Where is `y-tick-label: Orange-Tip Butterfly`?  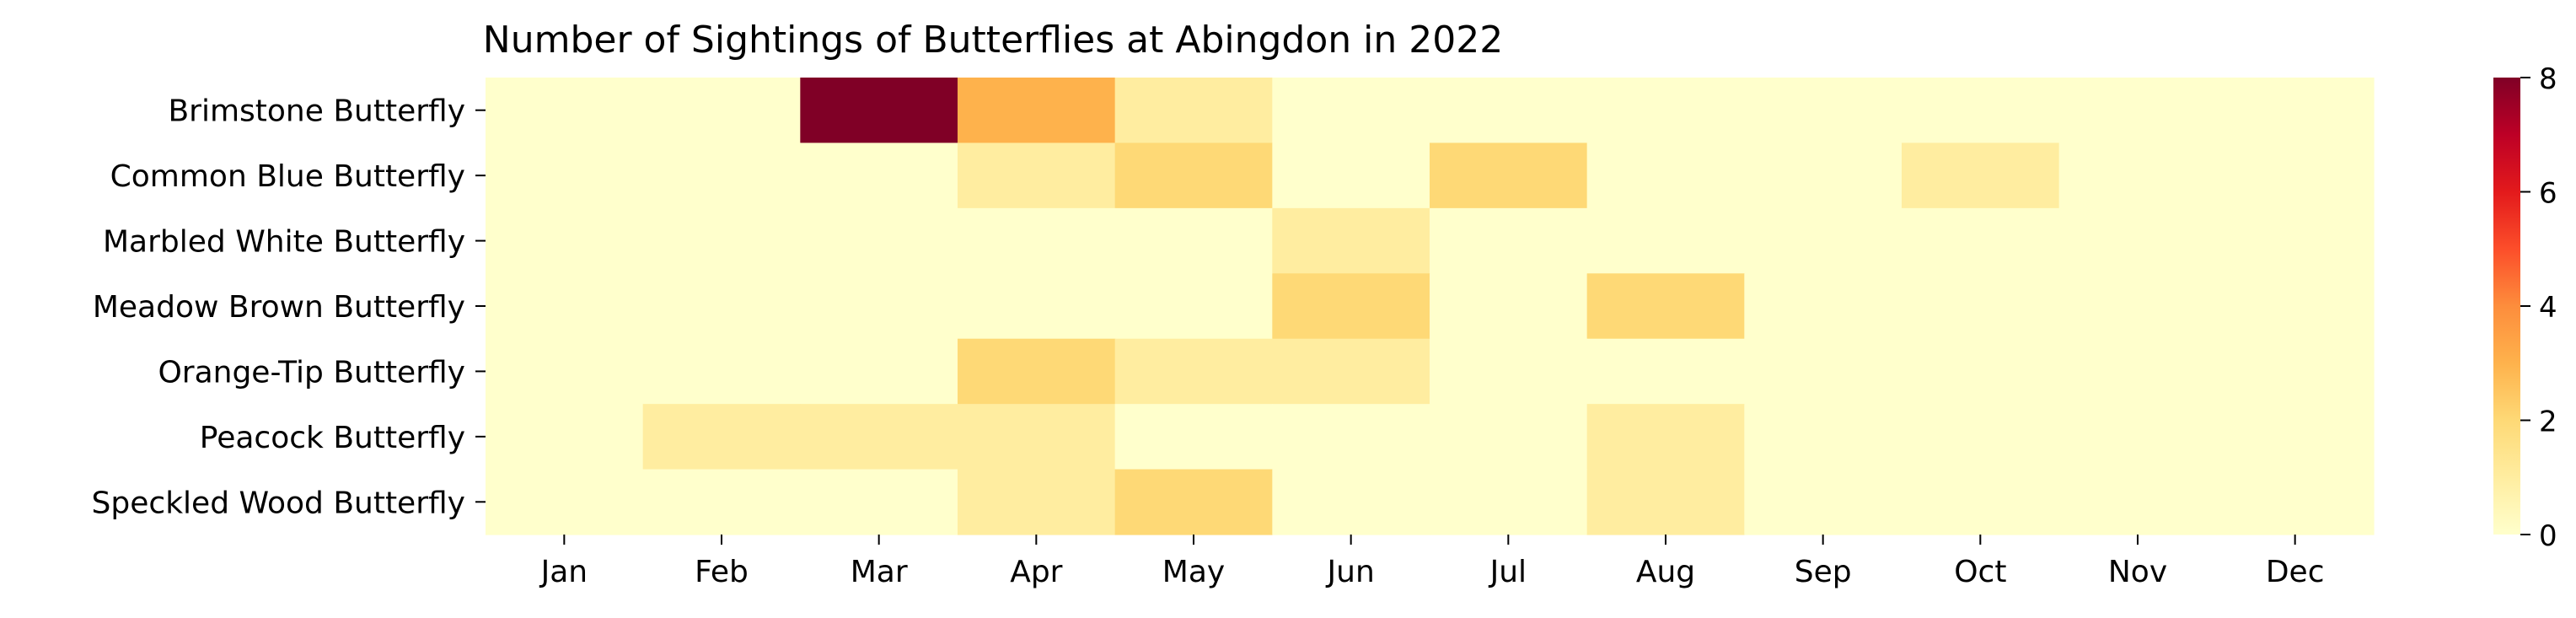
y-tick-label: Orange-Tip Butterfly is located at coordinates (311, 372).